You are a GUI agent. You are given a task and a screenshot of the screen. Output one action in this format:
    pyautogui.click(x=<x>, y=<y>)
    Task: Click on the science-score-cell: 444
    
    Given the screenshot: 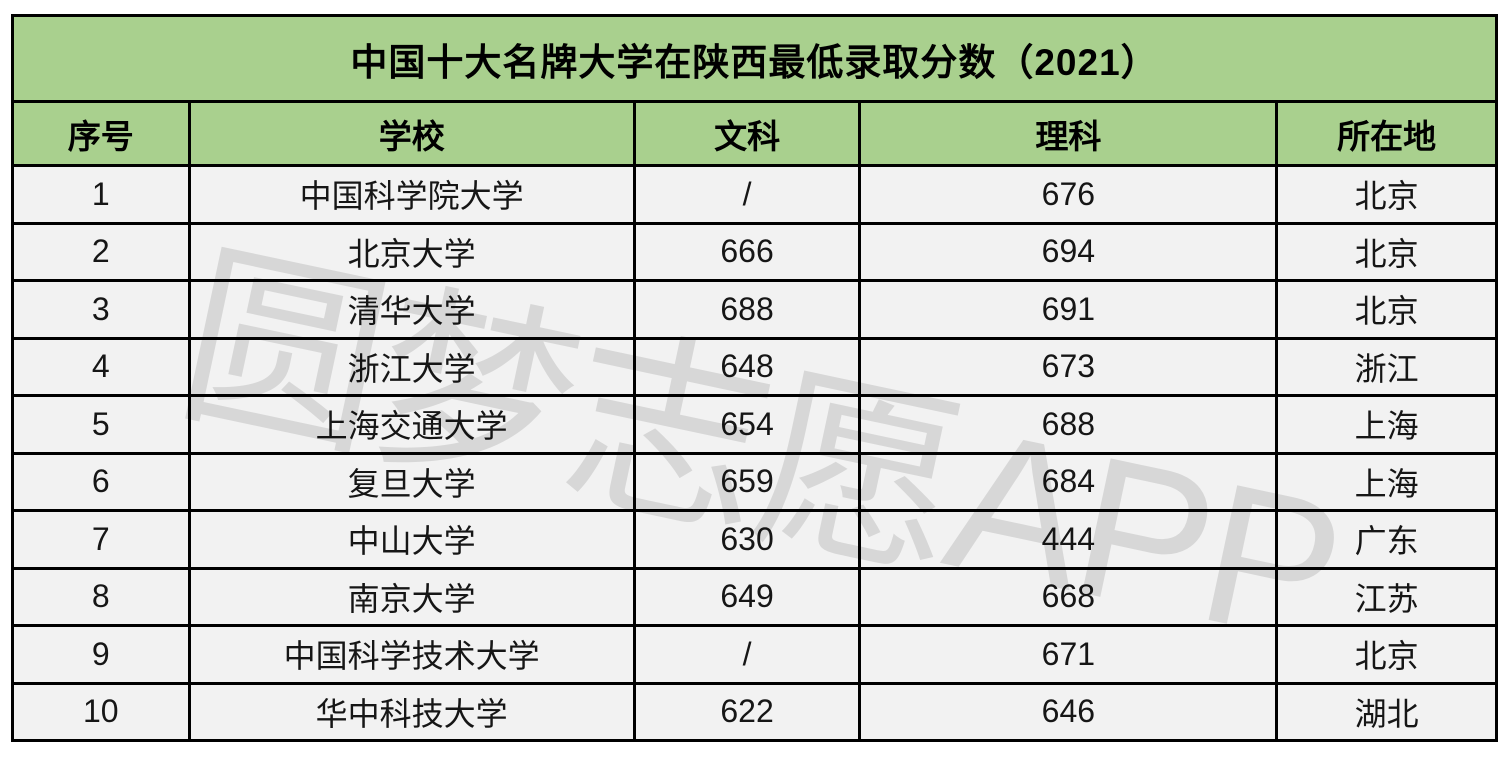 What is the action you would take?
    pyautogui.click(x=1068, y=539)
    